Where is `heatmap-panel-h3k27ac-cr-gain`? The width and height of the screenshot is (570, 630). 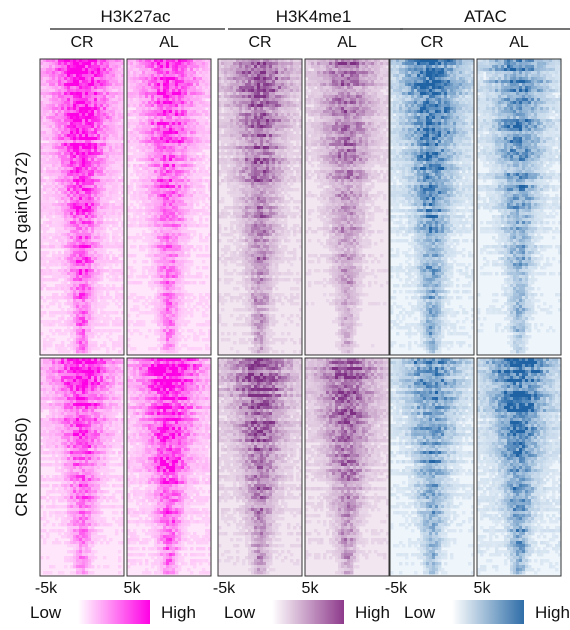
heatmap-panel-h3k27ac-cr-gain is located at coordinates (82, 207).